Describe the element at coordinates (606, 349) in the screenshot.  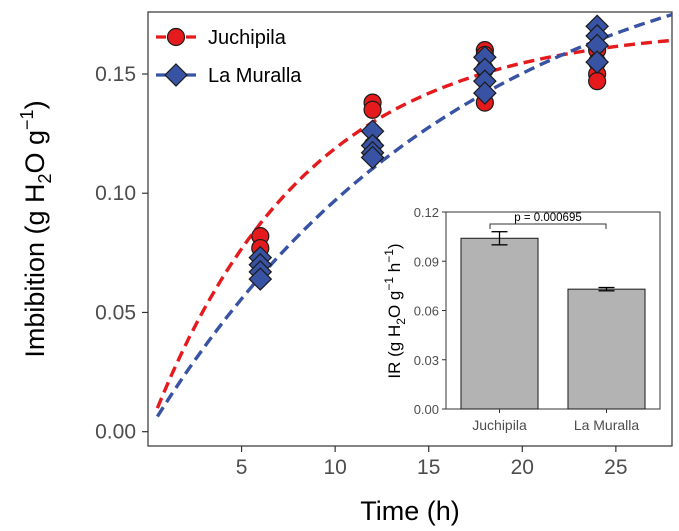
I see `bar-la-muralla` at that location.